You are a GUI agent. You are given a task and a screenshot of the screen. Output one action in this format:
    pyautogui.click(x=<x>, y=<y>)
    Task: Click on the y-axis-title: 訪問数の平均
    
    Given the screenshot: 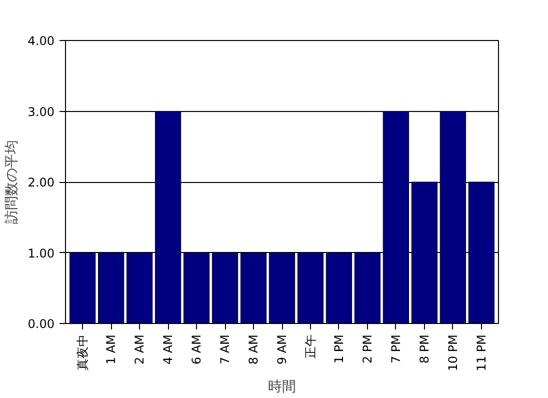 What is the action you would take?
    pyautogui.click(x=12, y=182)
    